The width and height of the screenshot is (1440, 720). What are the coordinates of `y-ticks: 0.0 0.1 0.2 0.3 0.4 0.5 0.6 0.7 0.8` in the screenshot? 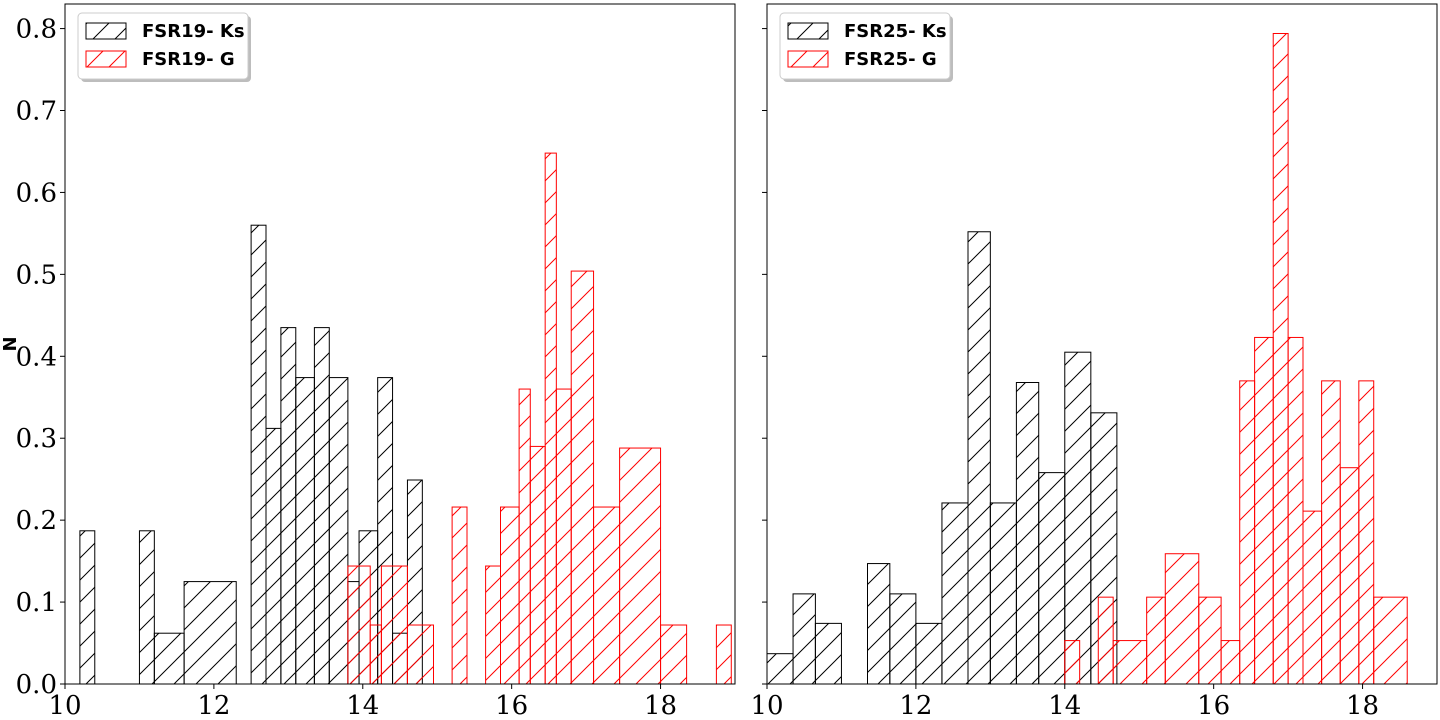 It's located at (40, 357).